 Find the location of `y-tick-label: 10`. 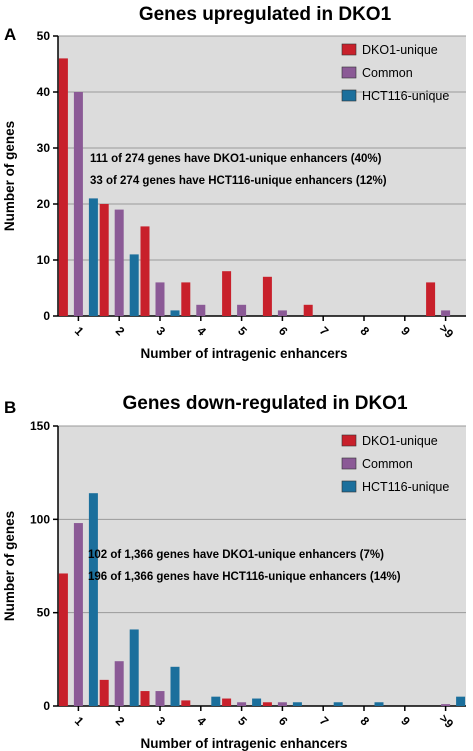

y-tick-label: 10 is located at coordinates (44, 260).